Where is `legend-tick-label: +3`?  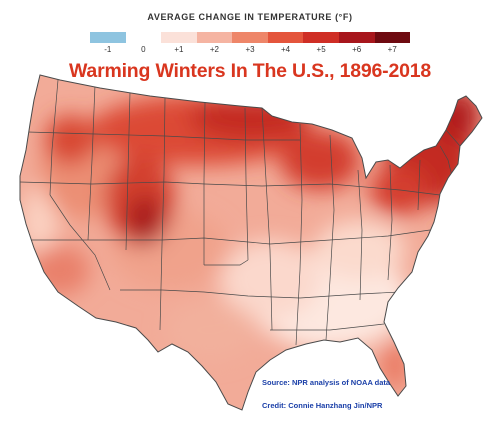 legend-tick-label: +3 is located at coordinates (250, 49).